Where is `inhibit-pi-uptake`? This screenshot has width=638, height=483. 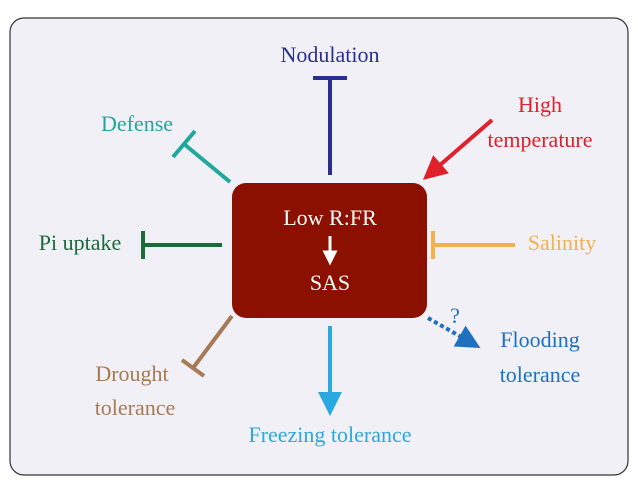 inhibit-pi-uptake is located at coordinates (181, 245).